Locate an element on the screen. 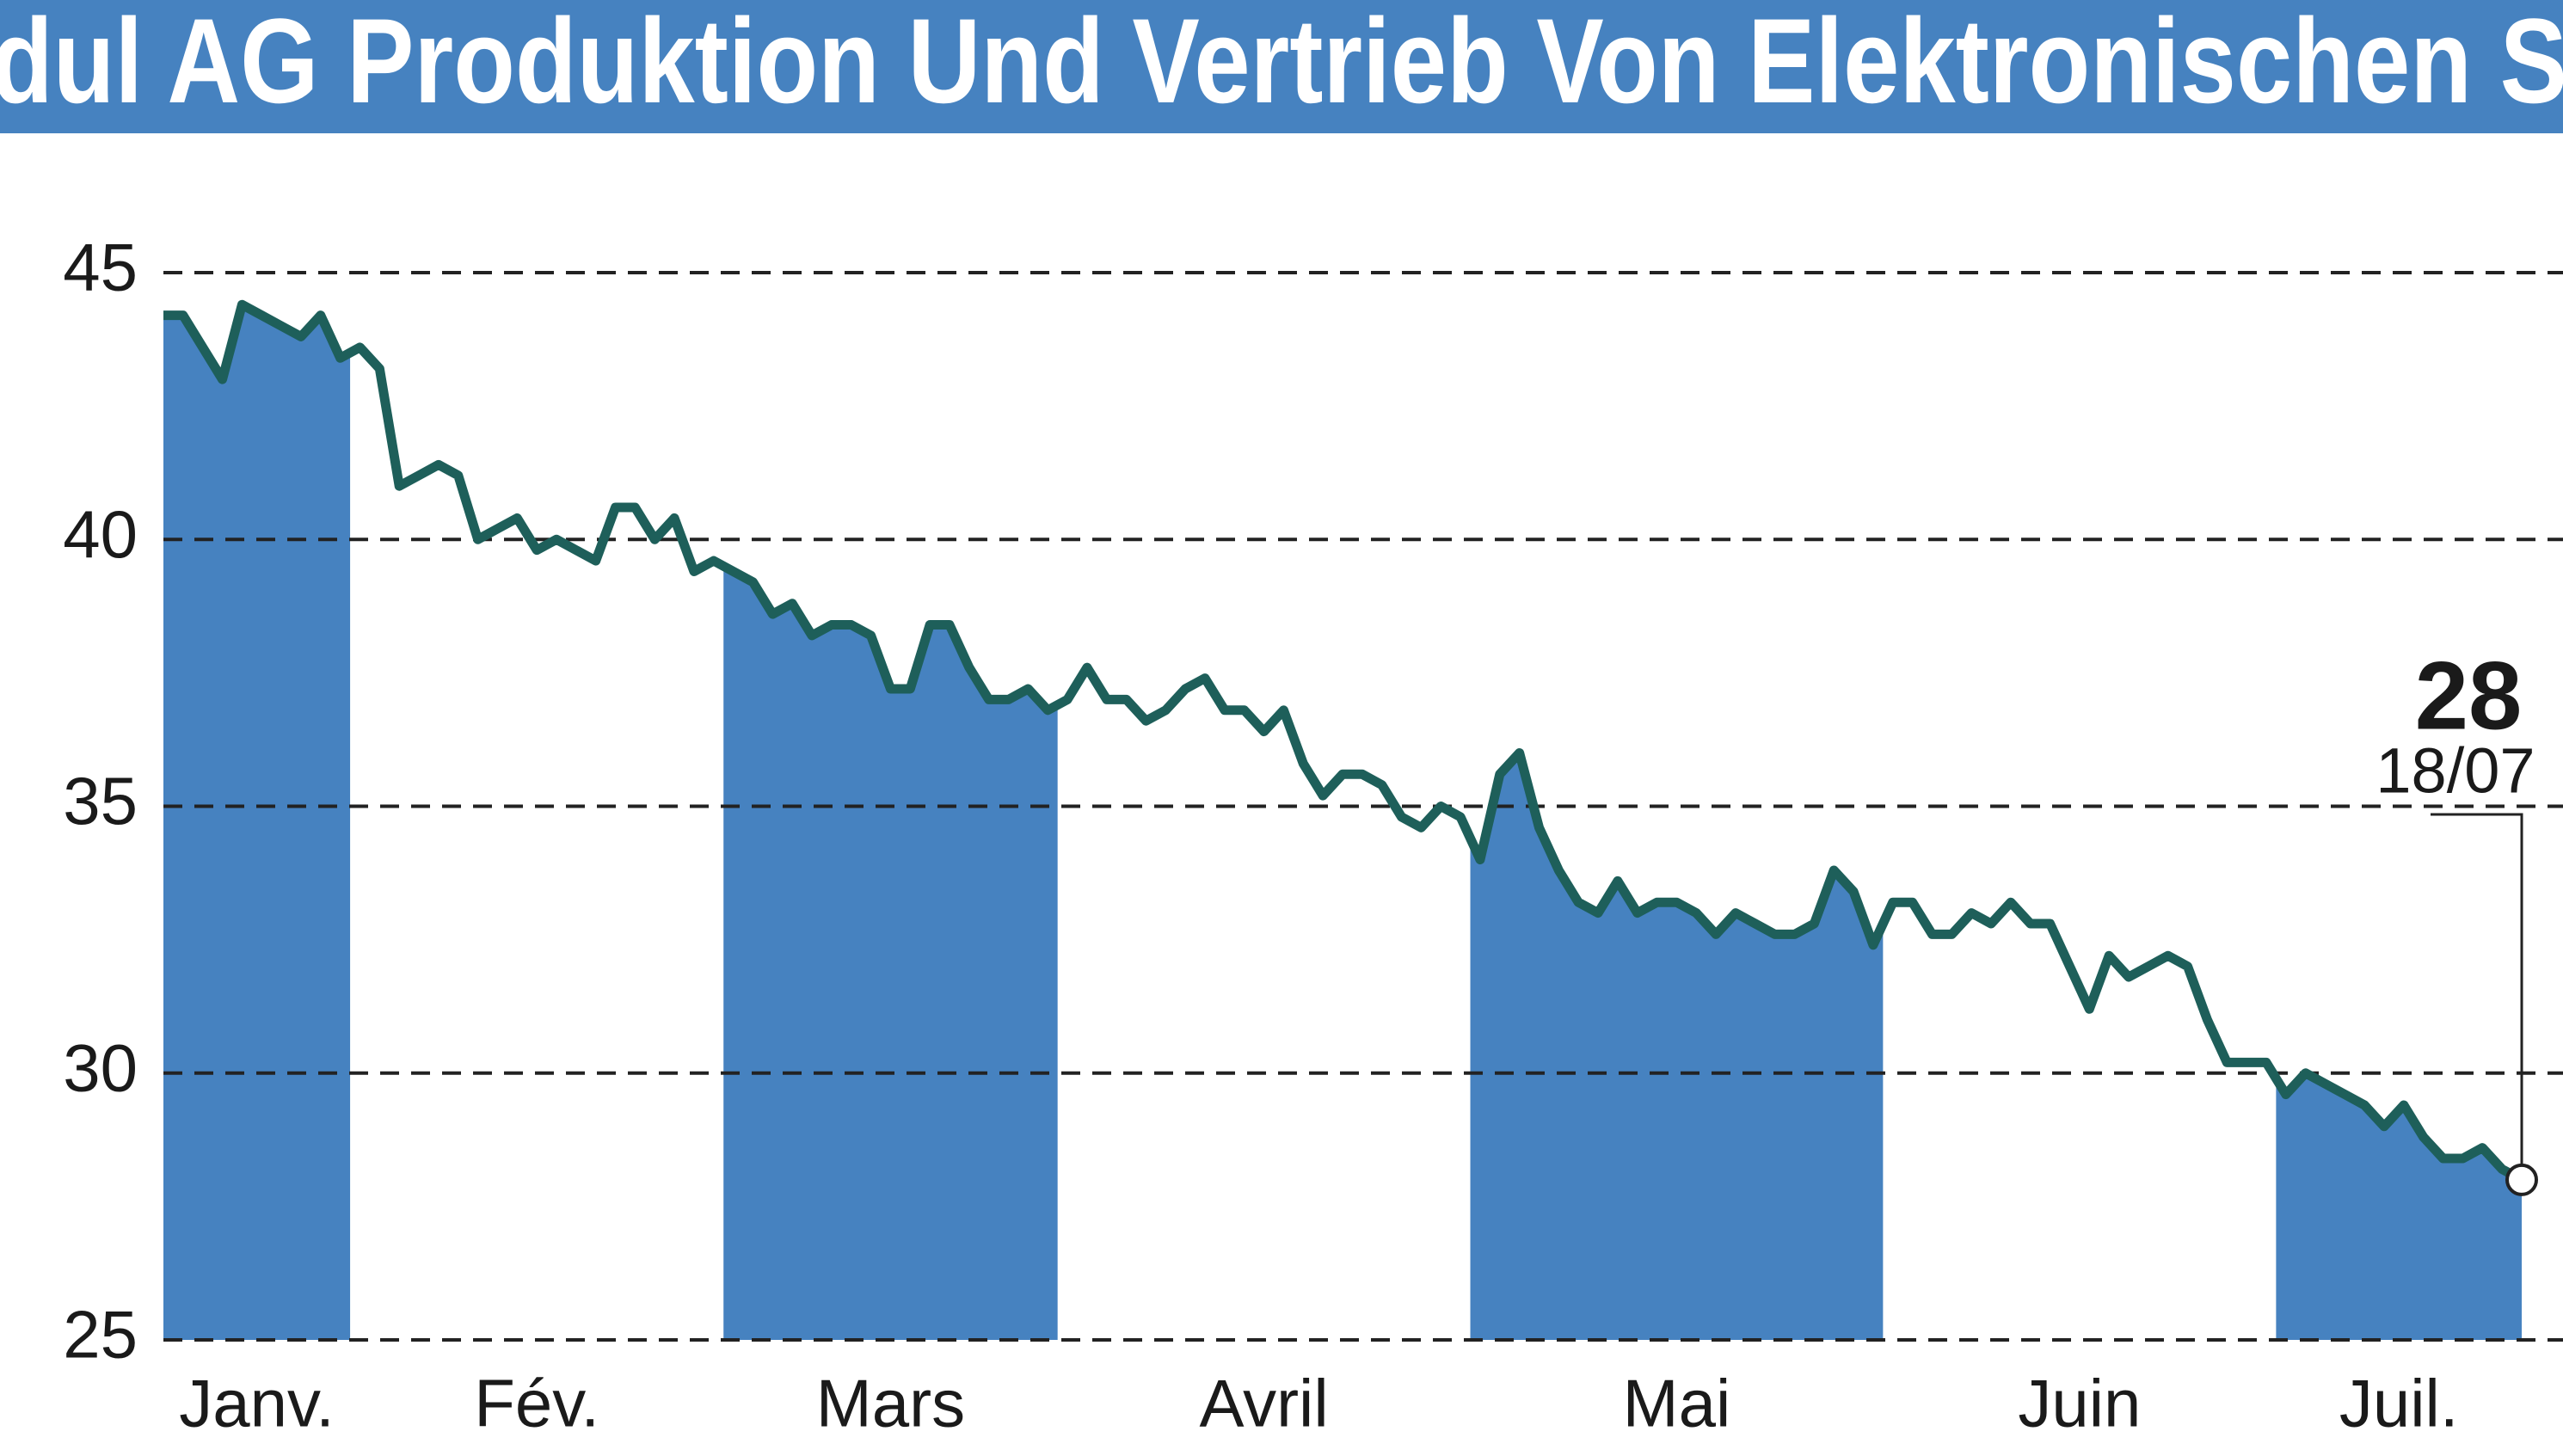  title-band is located at coordinates (1281, 67).